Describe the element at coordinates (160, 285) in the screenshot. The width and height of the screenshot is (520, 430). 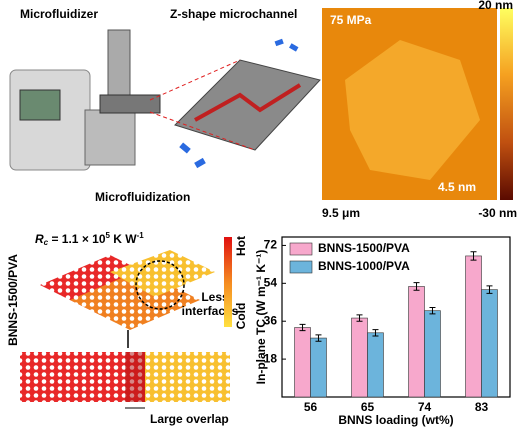
I see `highlight` at that location.